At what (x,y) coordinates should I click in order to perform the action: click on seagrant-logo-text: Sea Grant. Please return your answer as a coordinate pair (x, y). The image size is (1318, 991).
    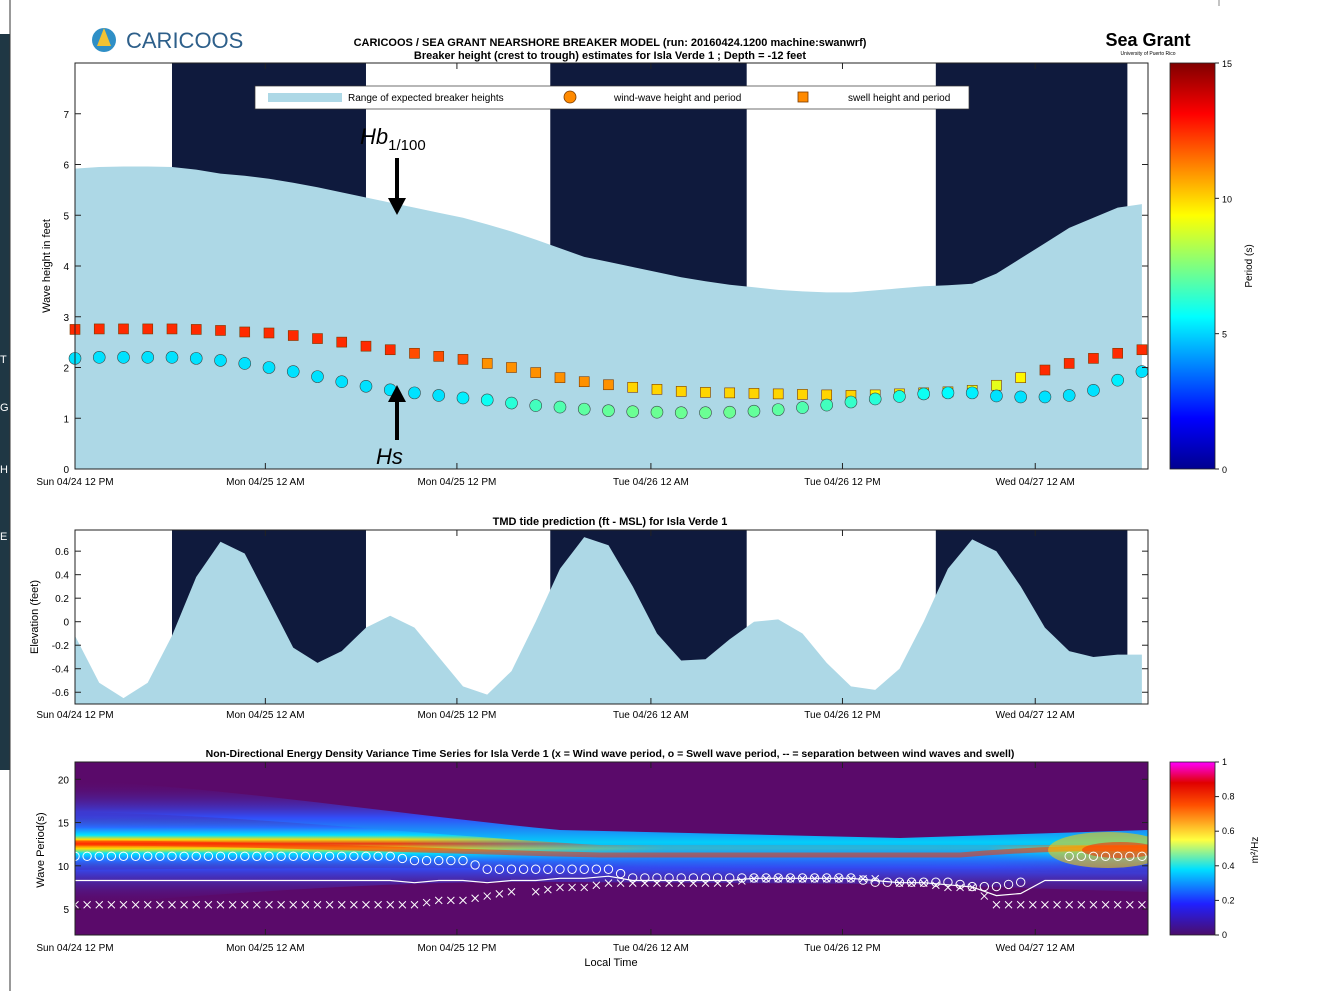
    Looking at the image, I should click on (1147, 40).